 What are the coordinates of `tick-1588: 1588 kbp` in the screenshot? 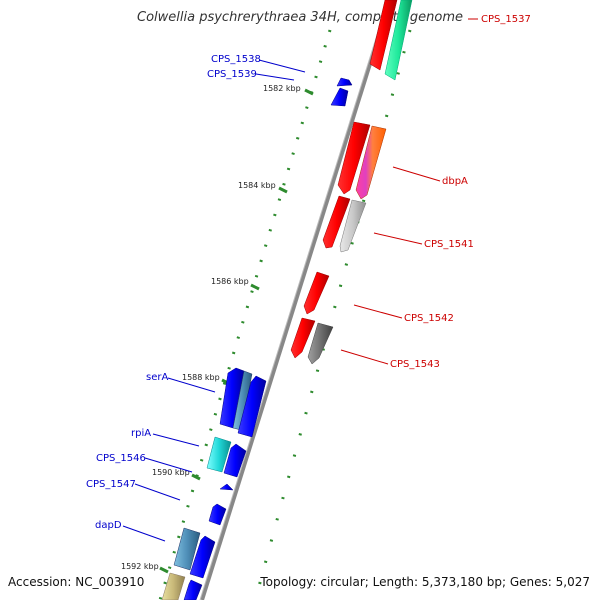 It's located at (206, 379).